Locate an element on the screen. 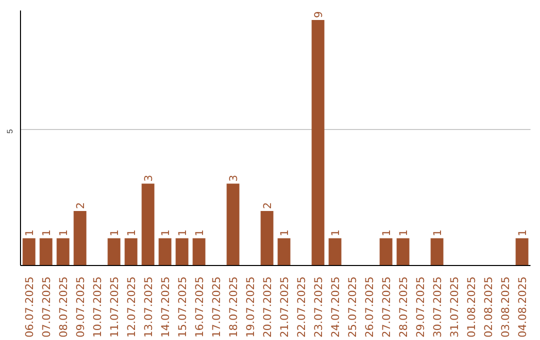 This screenshot has height=340, width=540. x-tick-label: 18.07.2025 is located at coordinates (233, 307).